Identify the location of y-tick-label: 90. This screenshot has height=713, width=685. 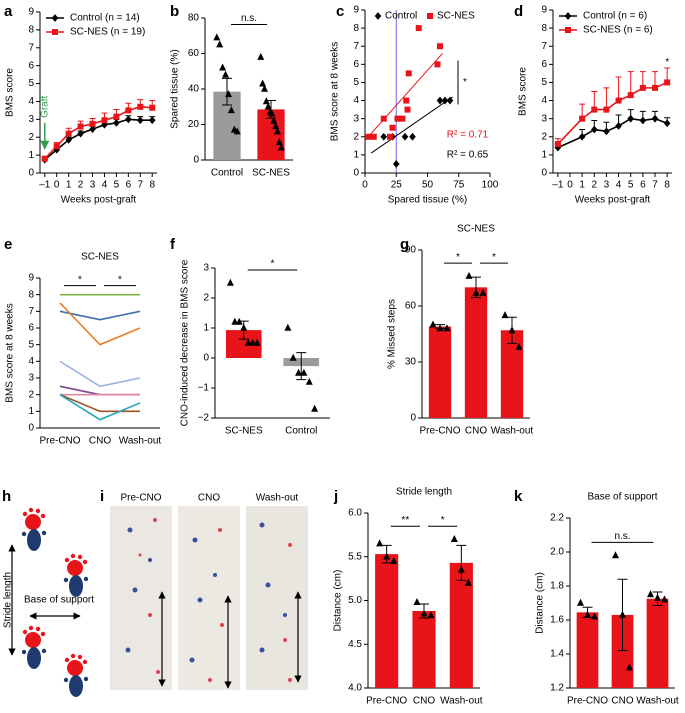
(411, 250).